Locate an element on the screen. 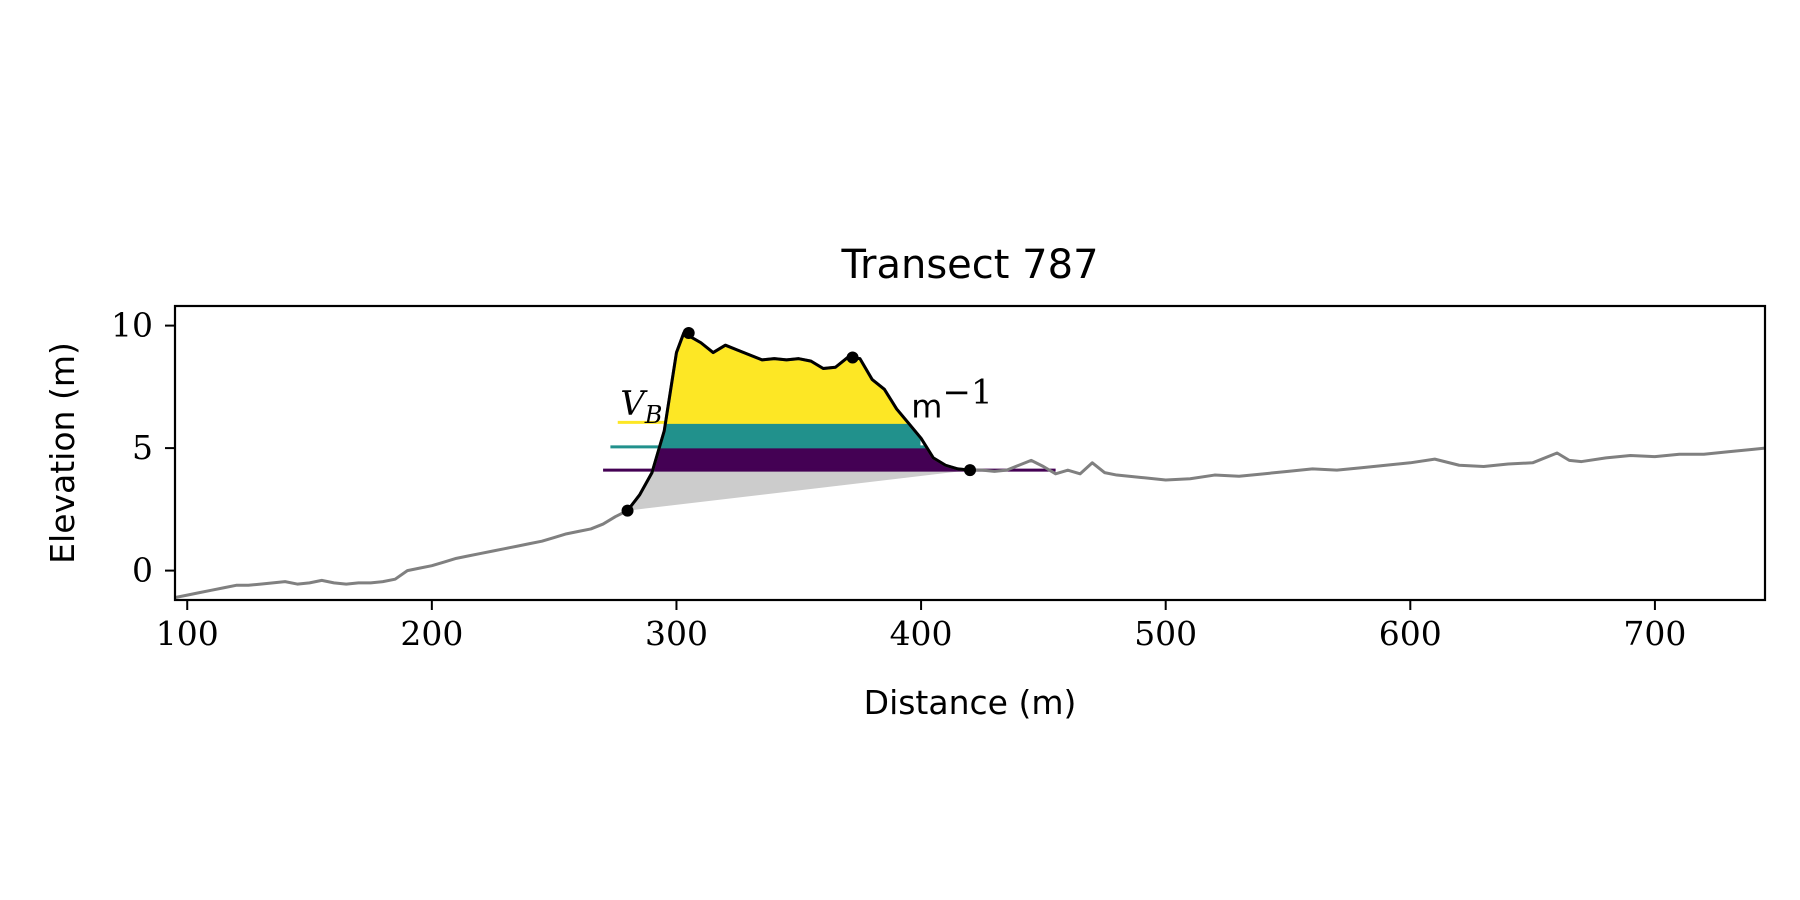 The height and width of the screenshot is (900, 1800). x-tick-label: 500 is located at coordinates (1165, 633).